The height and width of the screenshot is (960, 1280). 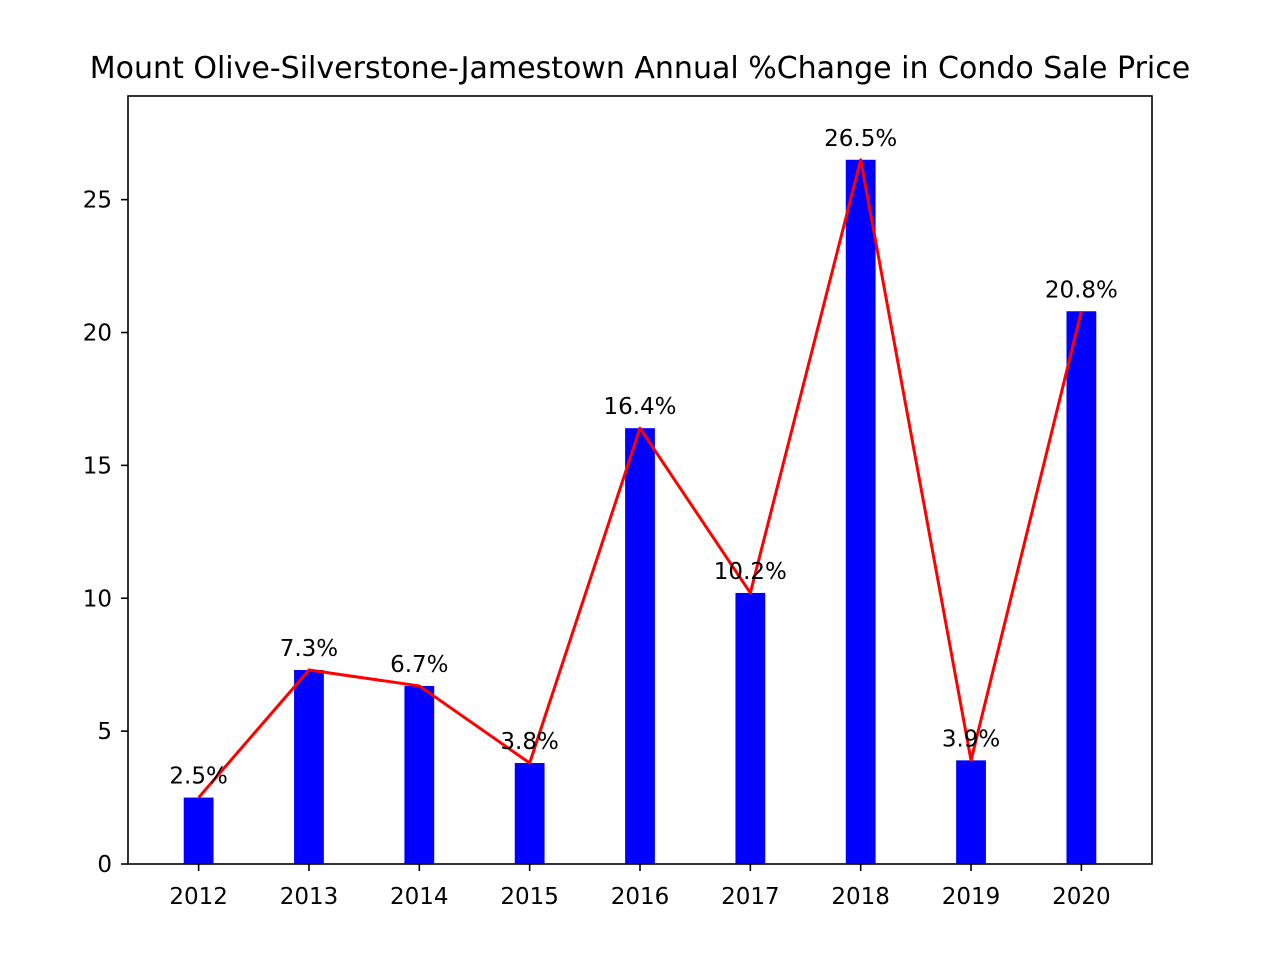 I want to click on data-label-2013: 7.3%, so click(x=309, y=649).